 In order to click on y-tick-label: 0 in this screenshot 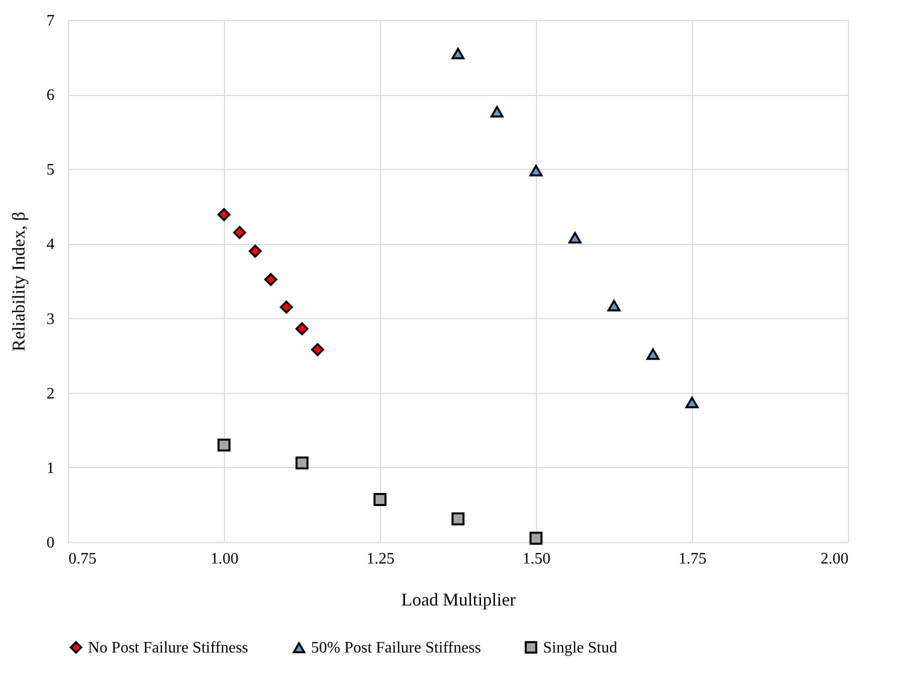, I will do `click(50, 543)`.